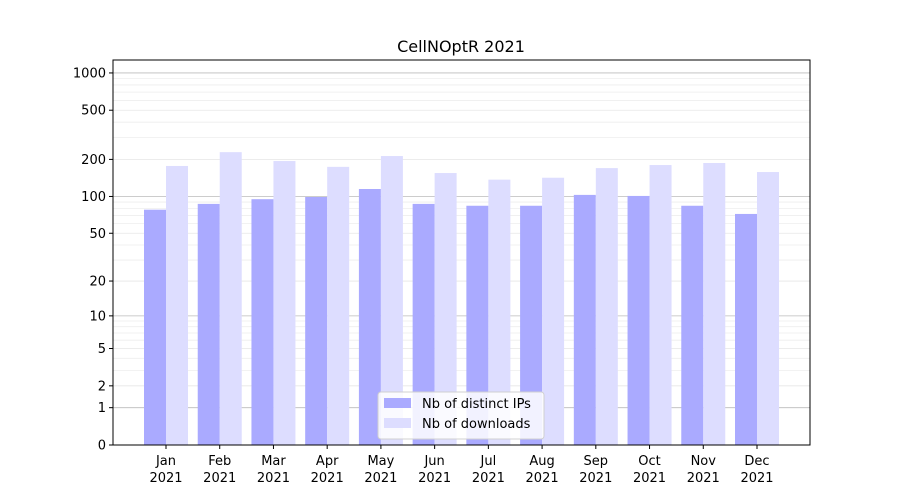  What do you see at coordinates (102, 386) in the screenshot?
I see `y-tick-label: 2` at bounding box center [102, 386].